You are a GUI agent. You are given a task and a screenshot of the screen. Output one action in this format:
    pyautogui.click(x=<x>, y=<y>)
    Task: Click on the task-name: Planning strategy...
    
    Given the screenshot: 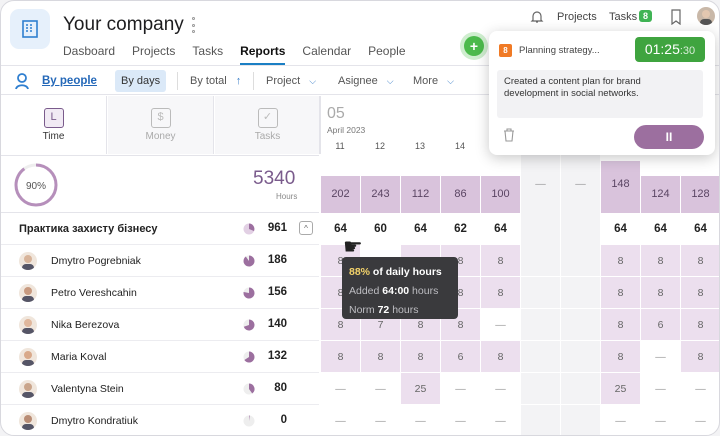 What is the action you would take?
    pyautogui.click(x=559, y=50)
    